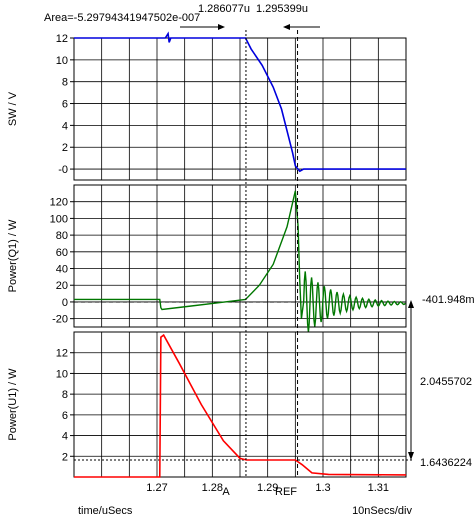 Image resolution: width=474 pixels, height=521 pixels. What do you see at coordinates (62, 261) in the screenshot?
I see `panel-power-q1-yticks: 120 100 80 60 40 20 0 -20` at bounding box center [62, 261].